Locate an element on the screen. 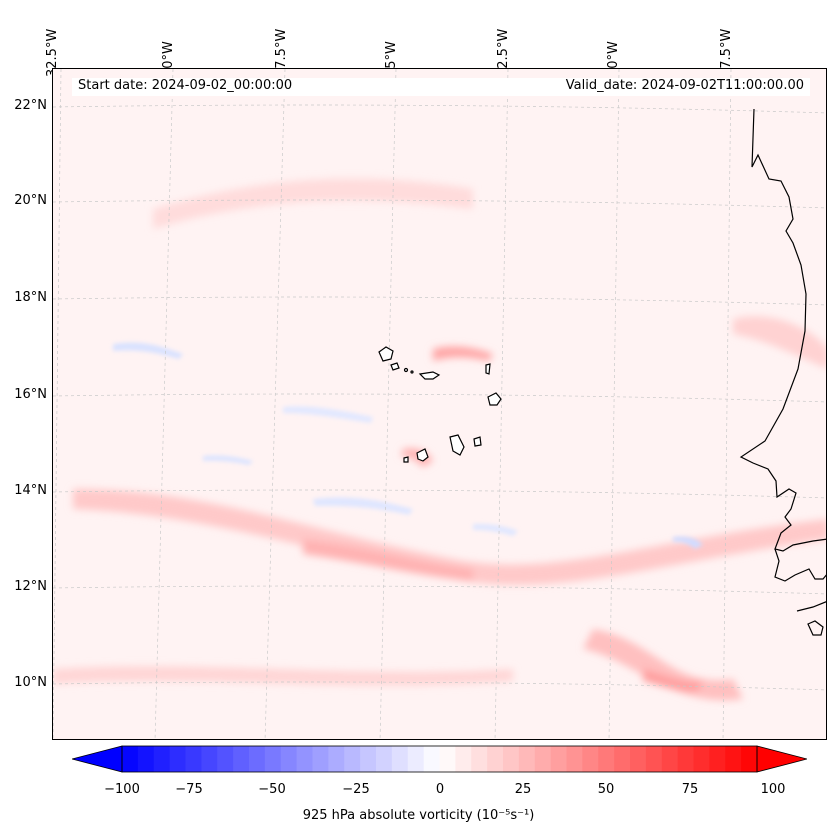  start-date-label: Start date: 2024-09-02_00:00:00 is located at coordinates (185, 85).